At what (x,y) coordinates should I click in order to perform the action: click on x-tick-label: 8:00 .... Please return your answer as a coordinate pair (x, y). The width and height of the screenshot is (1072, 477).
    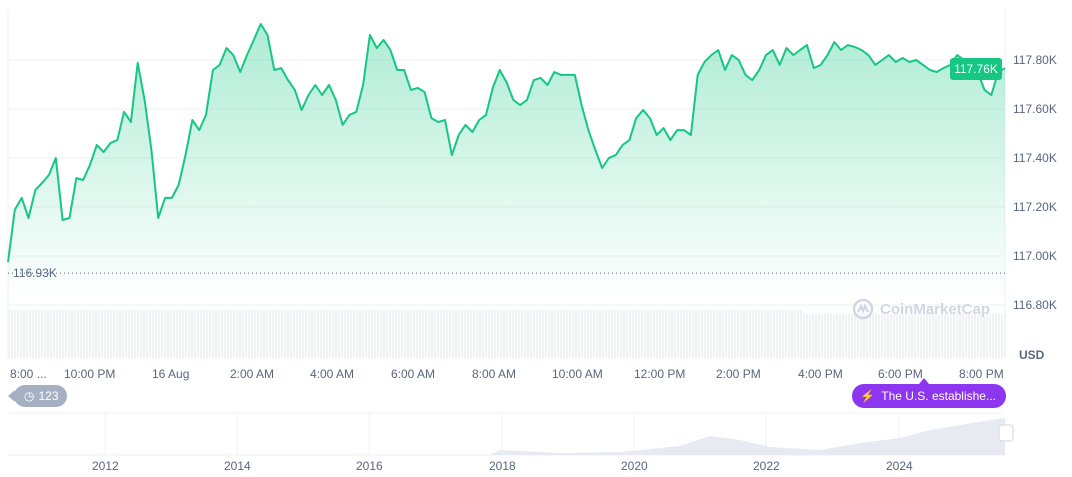
    Looking at the image, I should click on (28, 374).